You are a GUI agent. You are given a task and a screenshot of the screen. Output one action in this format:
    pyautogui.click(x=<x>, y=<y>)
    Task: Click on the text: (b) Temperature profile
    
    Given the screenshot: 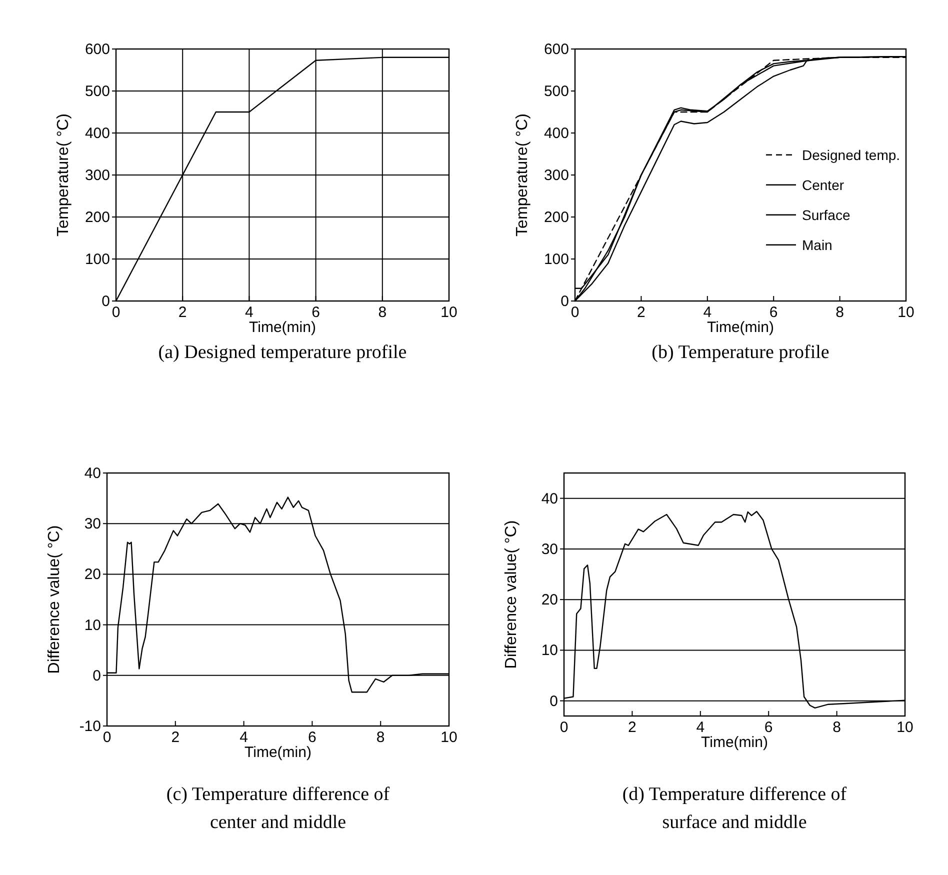 What is the action you would take?
    pyautogui.click(x=741, y=352)
    